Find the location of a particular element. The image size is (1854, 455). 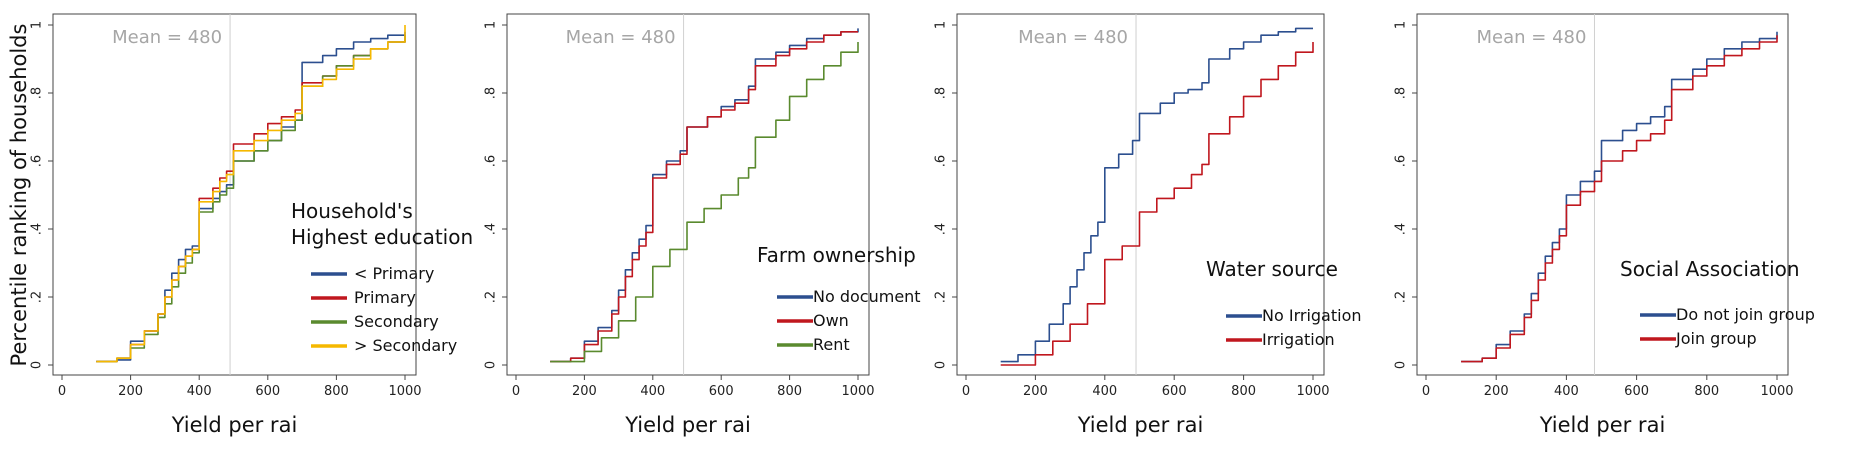

legend: Farm ownership No document Own Rent is located at coordinates (839, 298).